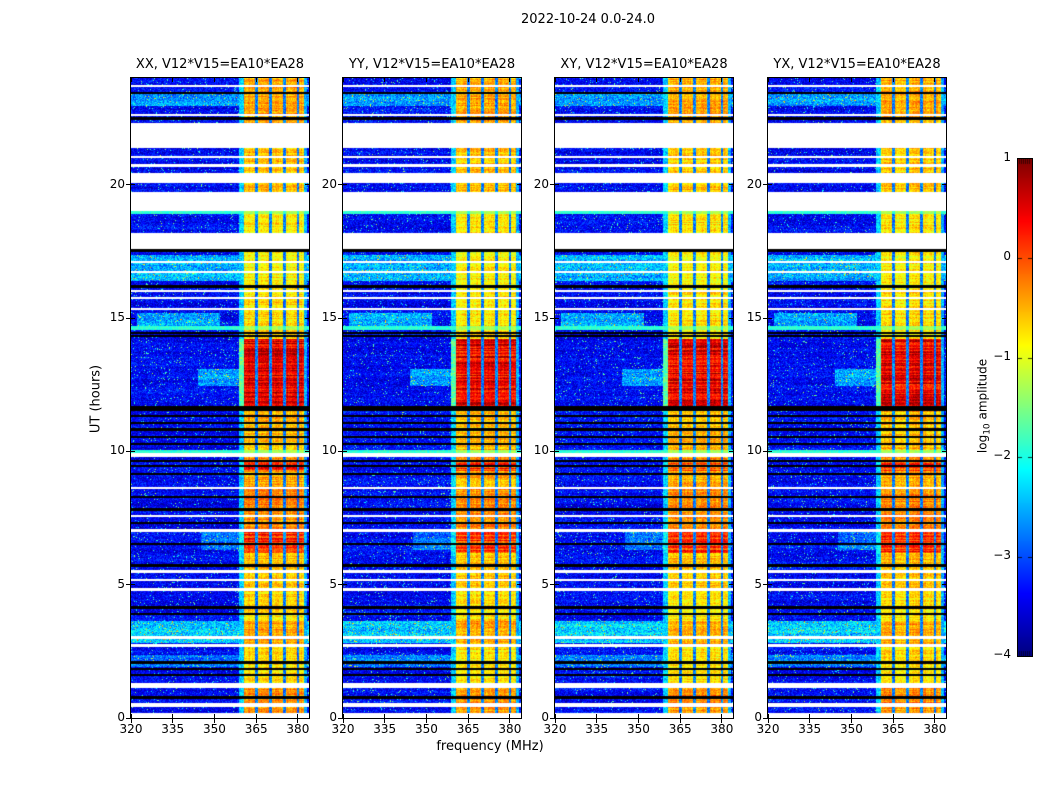  I want to click on colorbar-label: log10 amplitude, so click(983, 406).